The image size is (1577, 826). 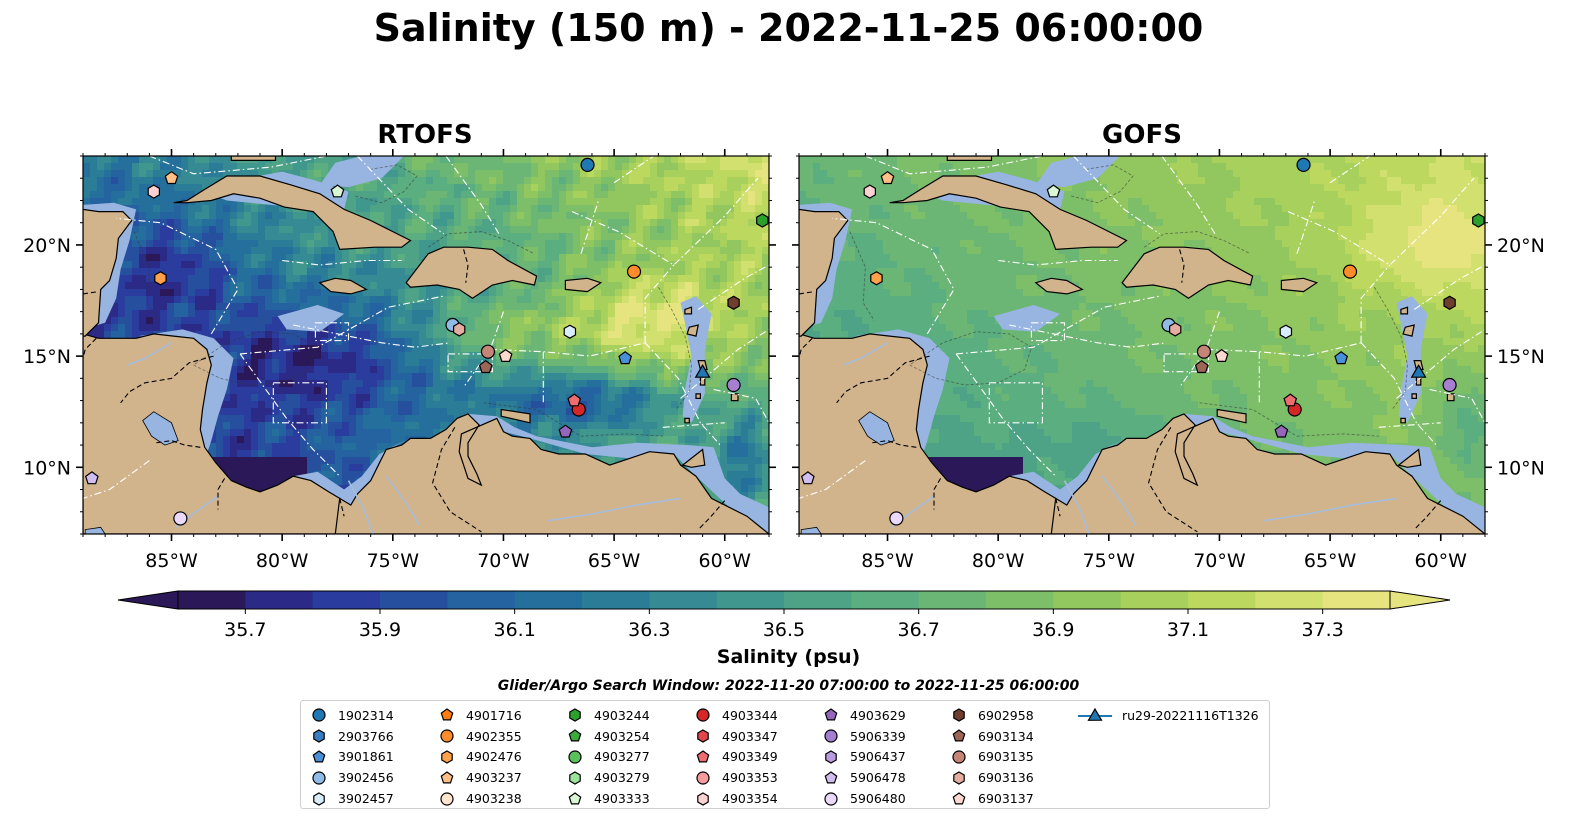 I want to click on lon-tick-label: 60°W, so click(x=725, y=561).